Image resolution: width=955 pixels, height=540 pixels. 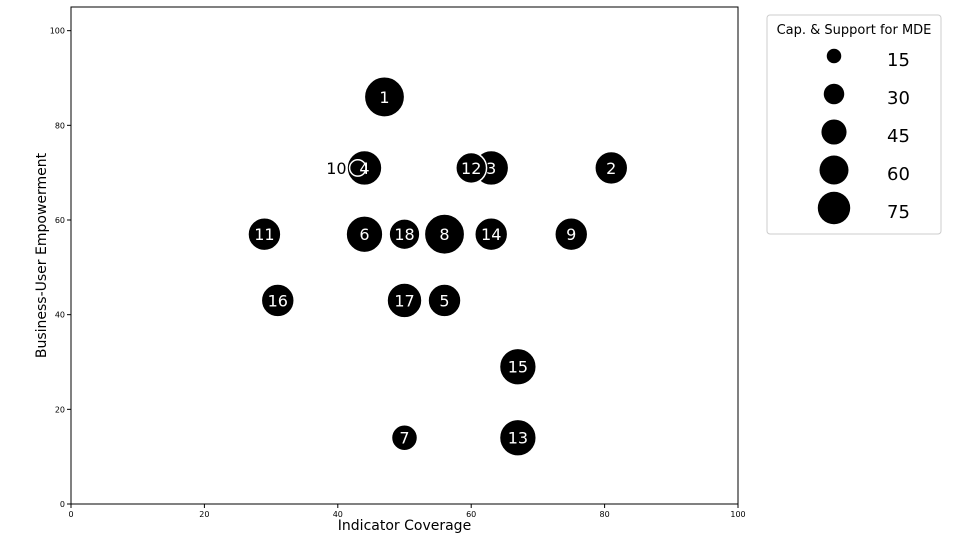 I want to click on legend-items: 15 30 45 60 75, so click(x=863, y=136).